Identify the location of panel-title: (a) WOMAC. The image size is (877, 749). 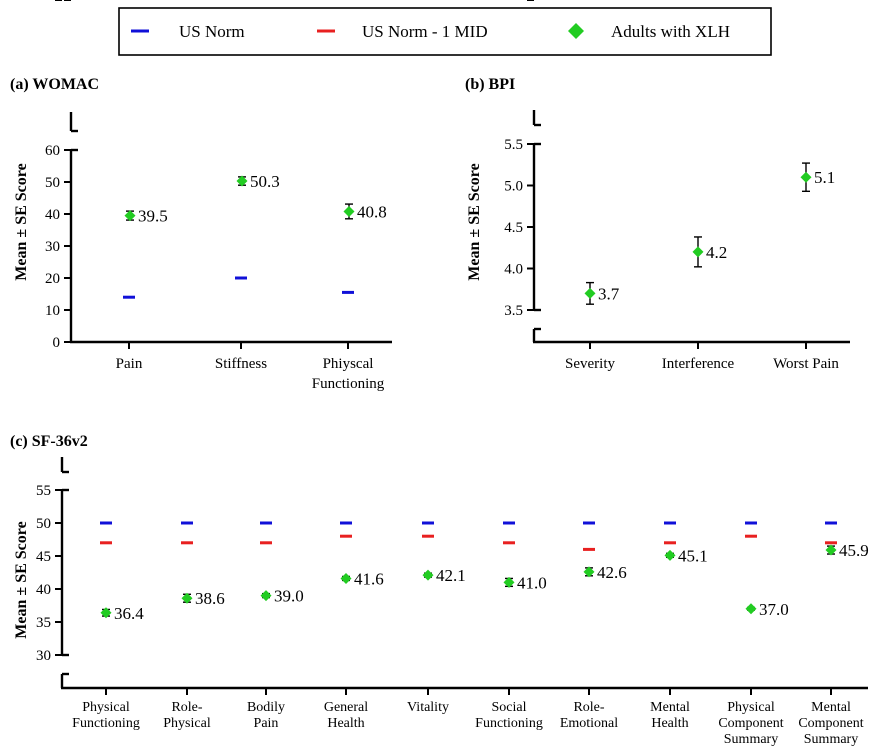
(54, 84).